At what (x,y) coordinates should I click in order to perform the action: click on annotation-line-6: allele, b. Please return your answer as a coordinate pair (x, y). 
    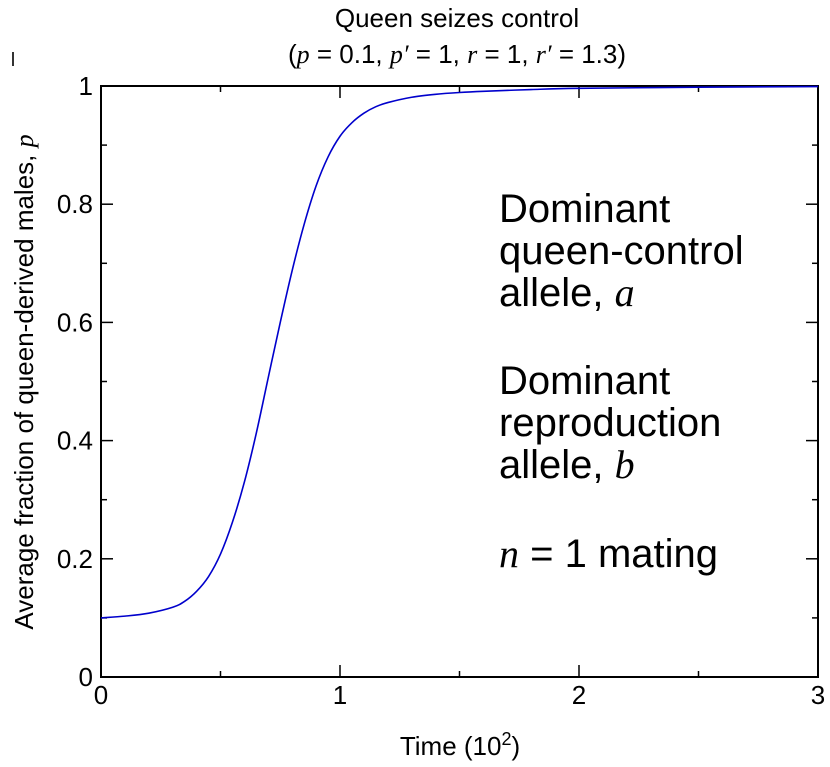
    Looking at the image, I should click on (567, 464).